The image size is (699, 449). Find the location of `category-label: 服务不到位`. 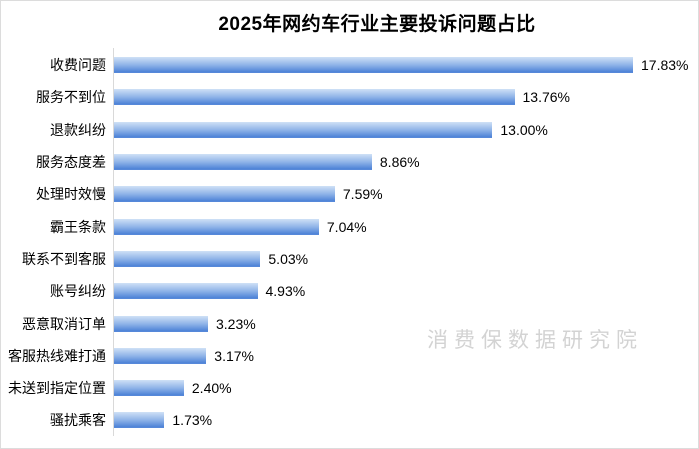

category-label: 服务不到位 is located at coordinates (71, 97).